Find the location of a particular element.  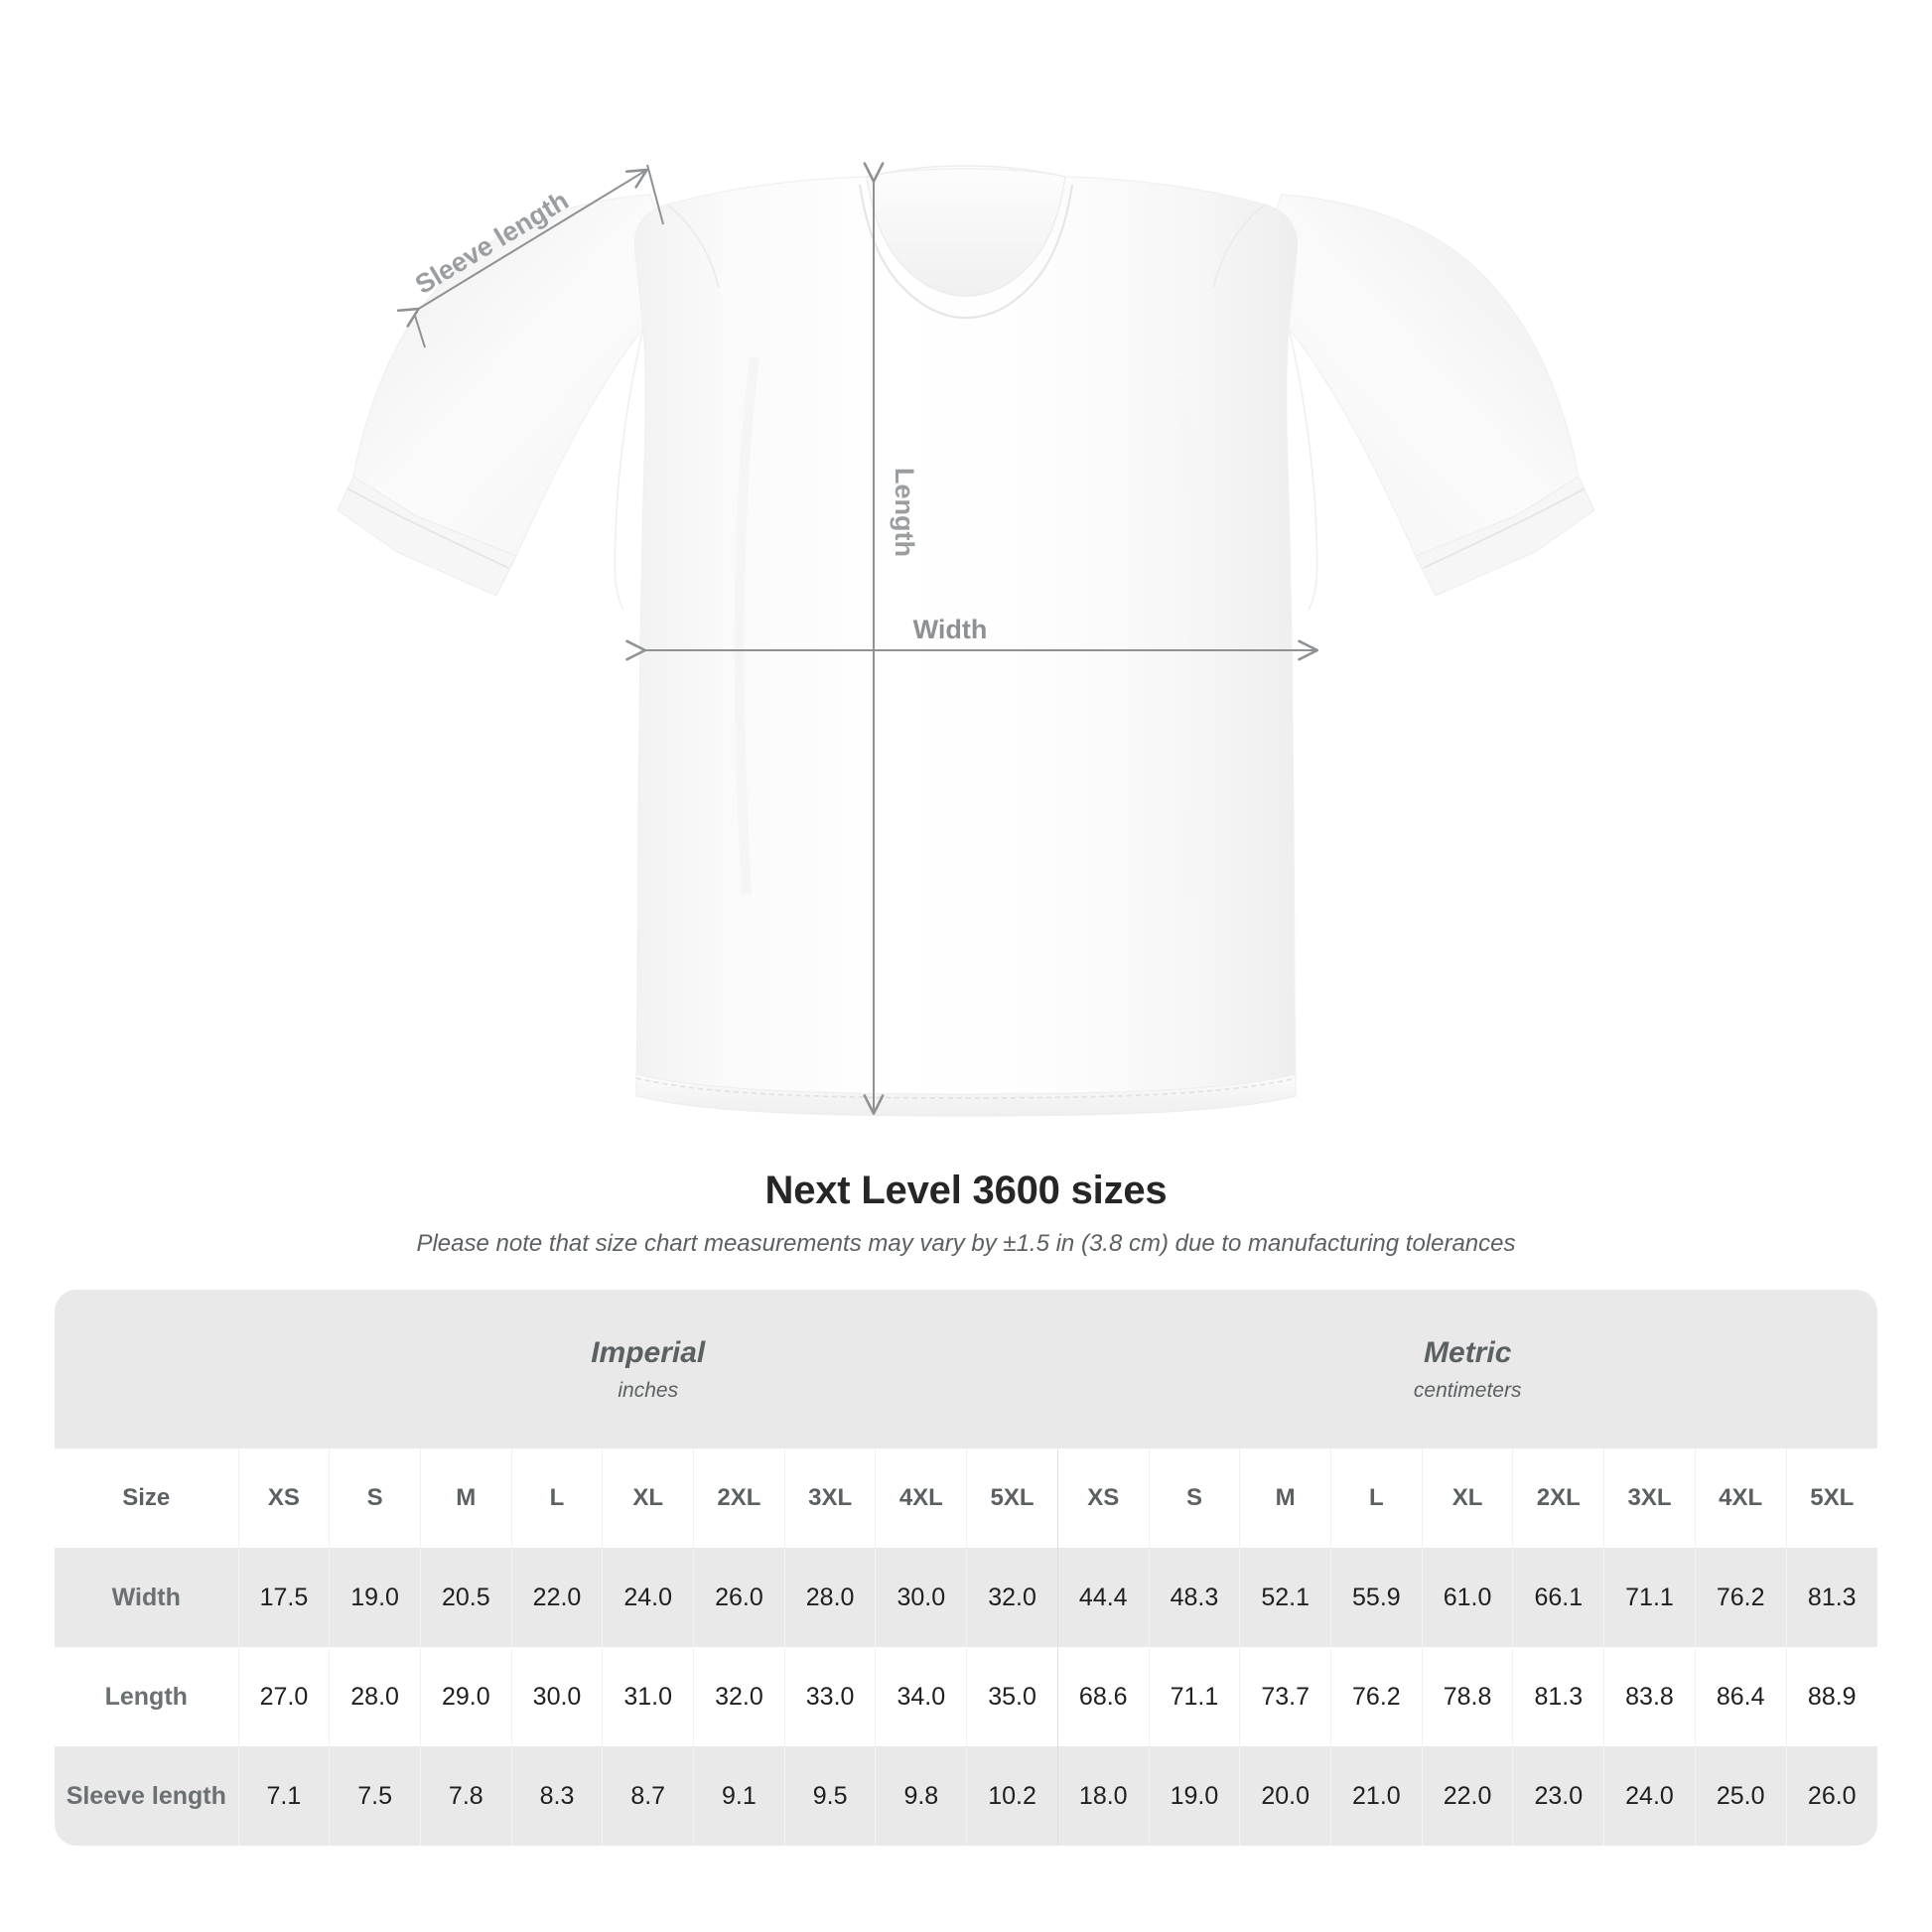

cell-width-imperial-s: 19.0 is located at coordinates (375, 1597).